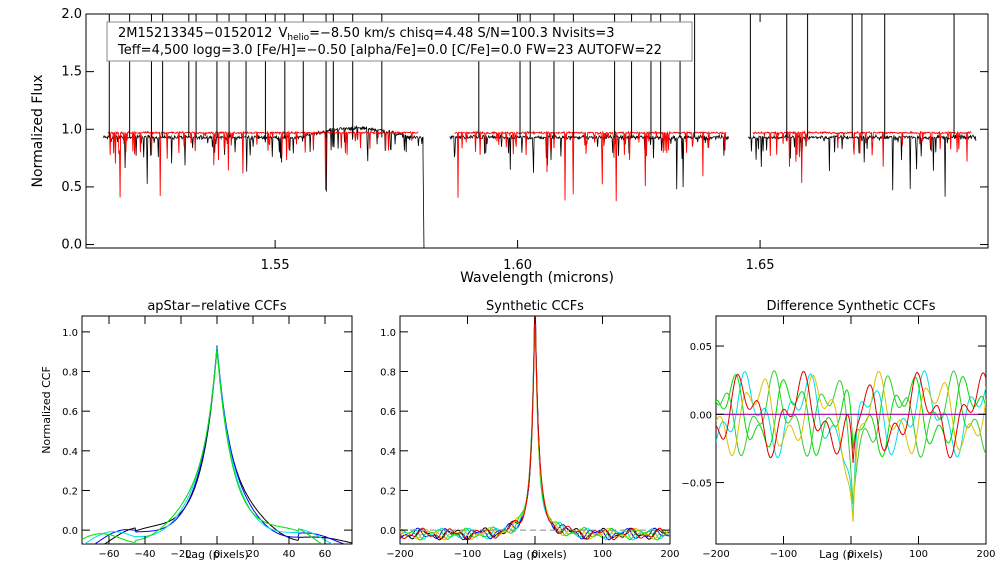 The image size is (1008, 576). Describe the element at coordinates (217, 306) in the screenshot. I see `apstar-ccf-title: apStar−relative CCFs` at that location.